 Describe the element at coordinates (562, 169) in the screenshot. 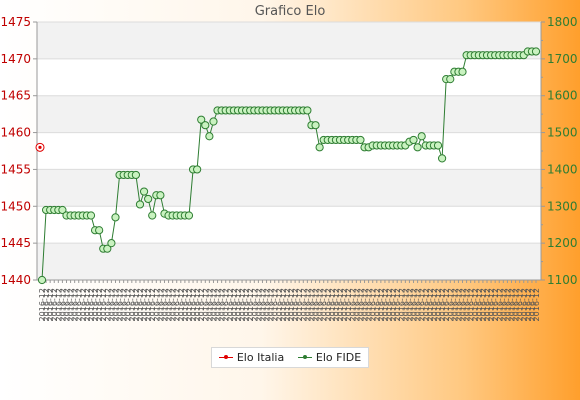

I see `right-tick-label: 1400` at that location.